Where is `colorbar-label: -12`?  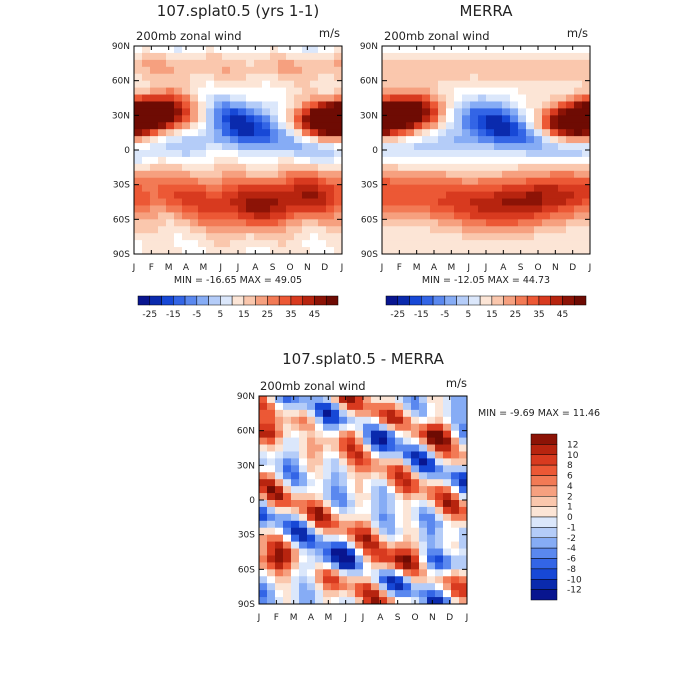
colorbar-label: -12 is located at coordinates (574, 591).